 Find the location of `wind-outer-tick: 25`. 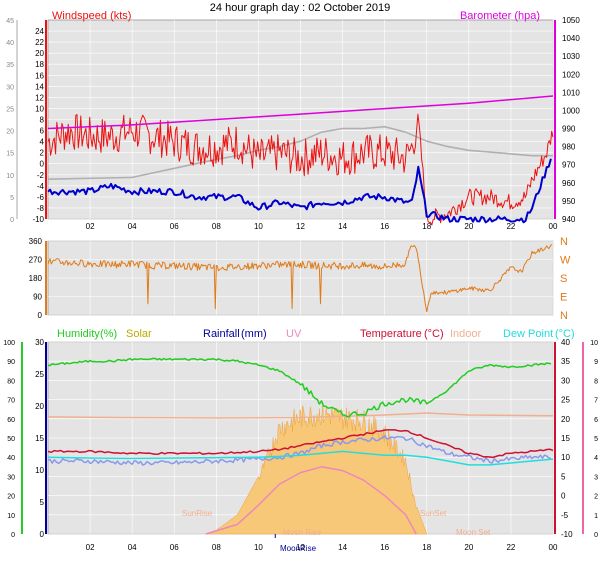

wind-outer-tick: 25 is located at coordinates (10, 109).